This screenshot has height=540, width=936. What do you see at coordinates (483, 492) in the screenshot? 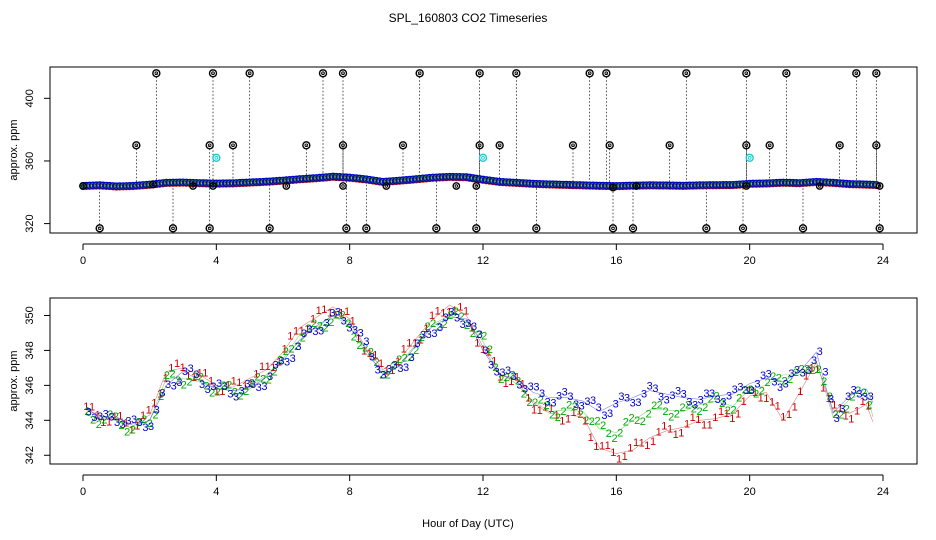
I see `bottom-x-tick-label: 12` at bounding box center [483, 492].